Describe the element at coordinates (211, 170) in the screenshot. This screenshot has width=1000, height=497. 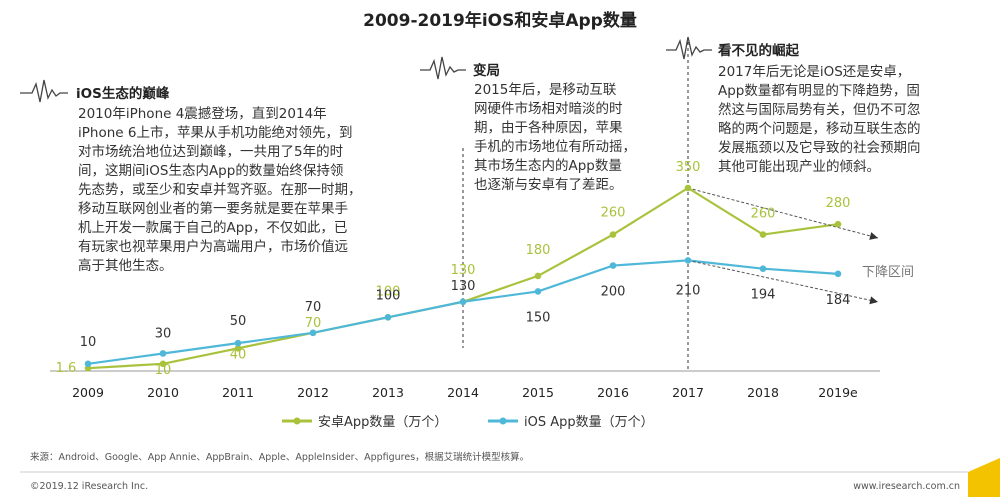
I see `annotation-line: 间，这期间iOS生态内App的数量始终保持领` at that location.